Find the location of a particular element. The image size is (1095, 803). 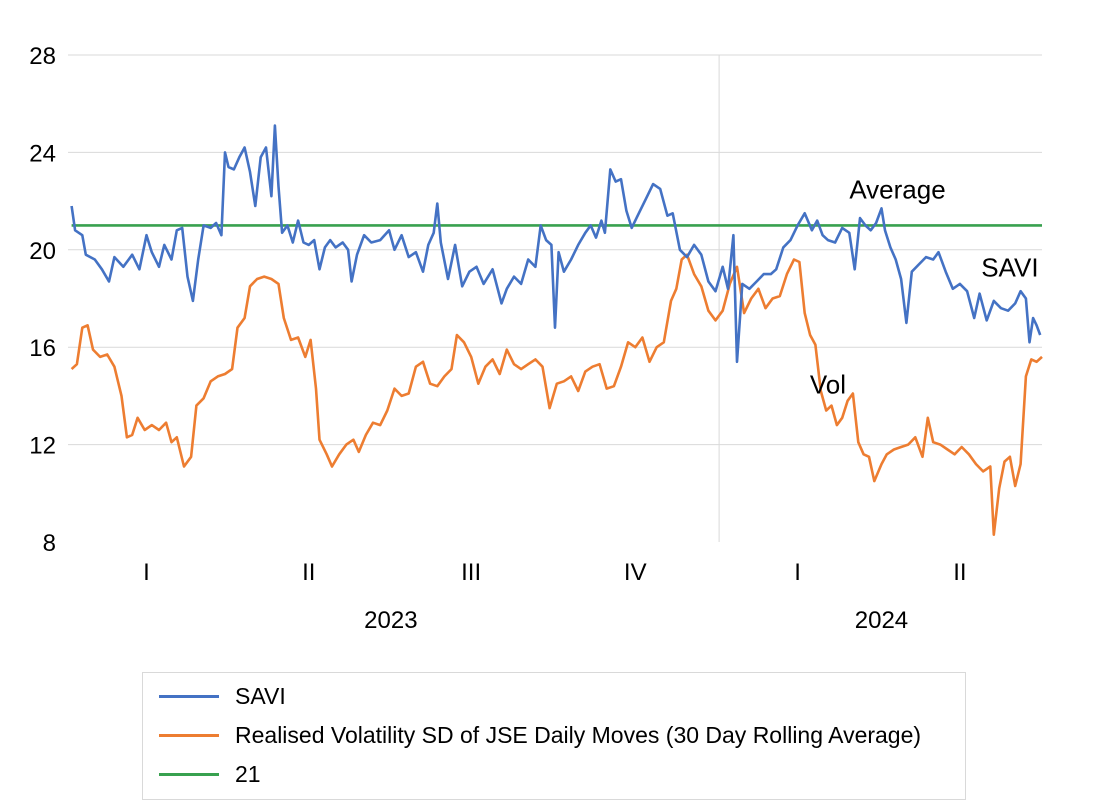

legend-item-average: 21 is located at coordinates (210, 774).